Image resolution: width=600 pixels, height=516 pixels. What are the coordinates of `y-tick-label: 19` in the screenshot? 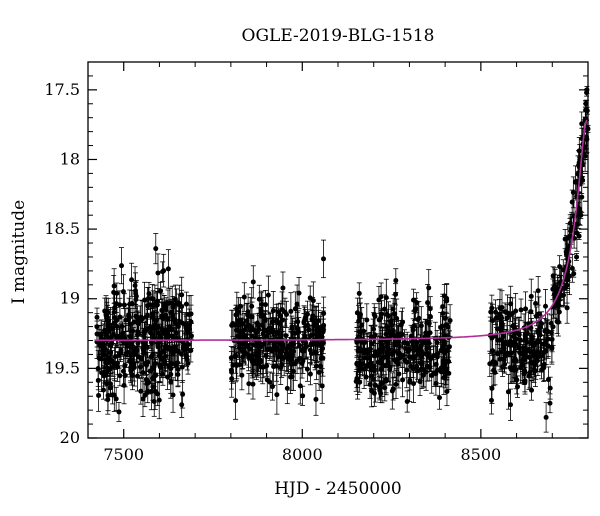 It's located at (70, 298).